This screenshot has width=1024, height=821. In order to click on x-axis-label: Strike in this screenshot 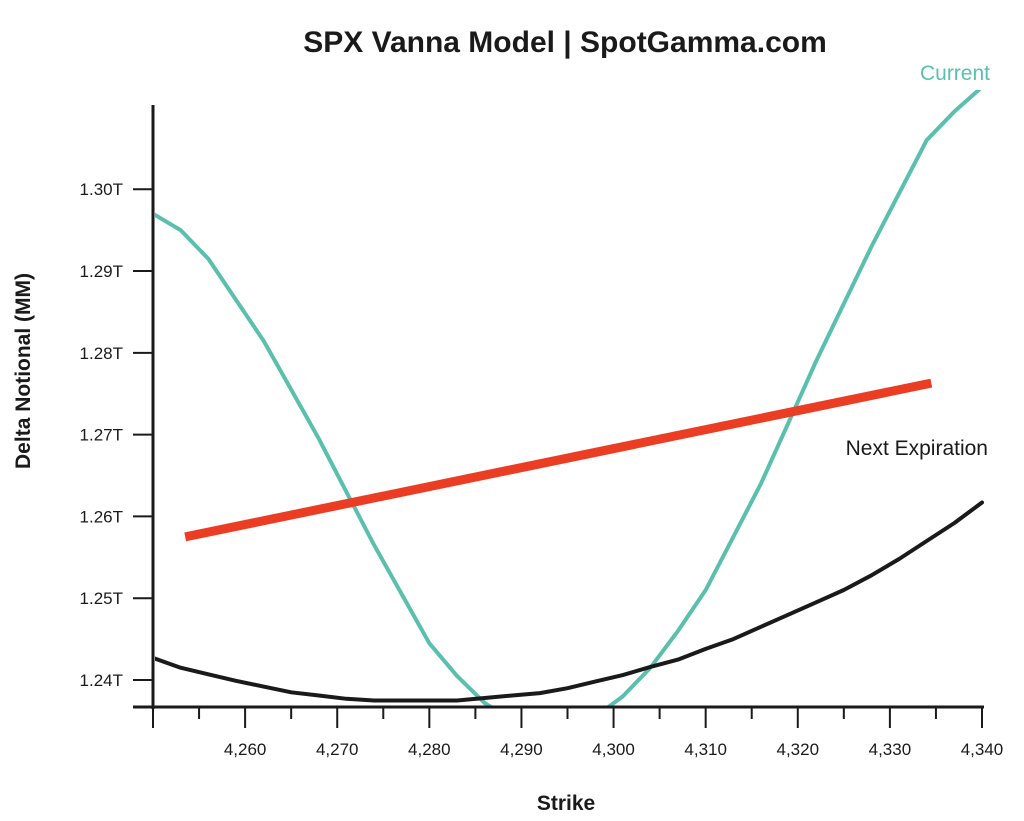, I will do `click(566, 803)`.